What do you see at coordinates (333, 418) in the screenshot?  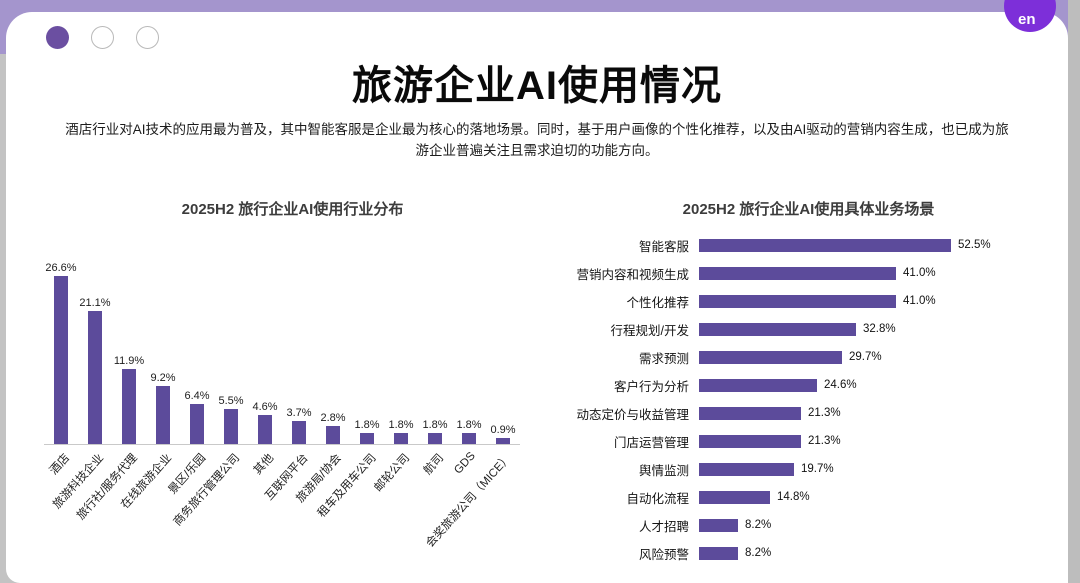 I see `bar-value-label: 2.8%` at bounding box center [333, 418].